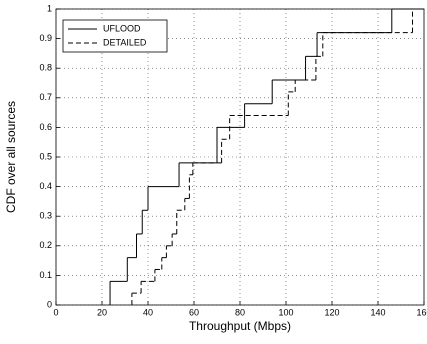  Describe the element at coordinates (240, 312) in the screenshot. I see `x-tick-label: 80` at that location.